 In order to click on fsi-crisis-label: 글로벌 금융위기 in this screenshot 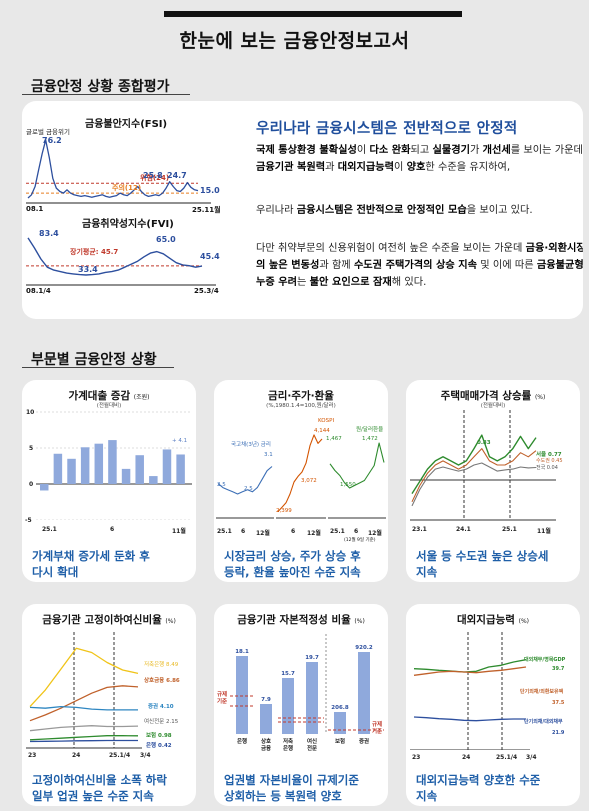, I will do `click(48, 132)`.